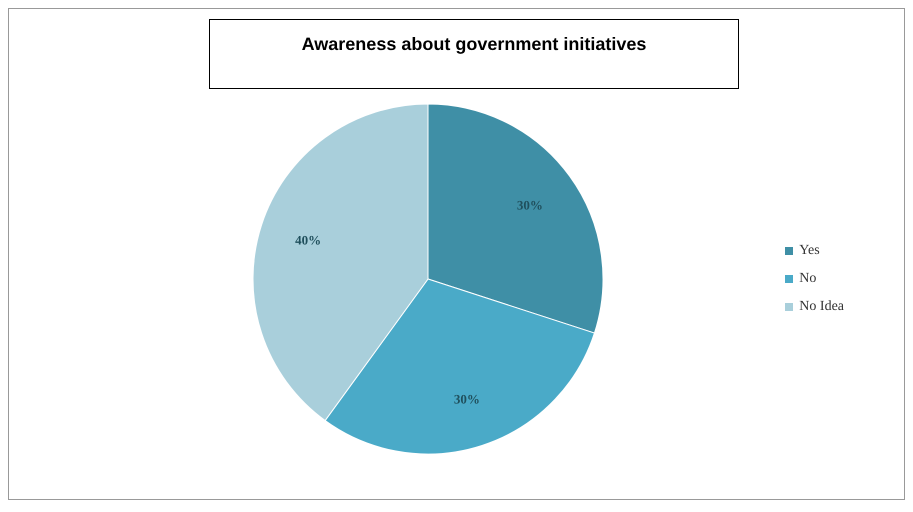 Image resolution: width=913 pixels, height=512 pixels. Describe the element at coordinates (807, 279) in the screenshot. I see `legend-label: No` at that location.